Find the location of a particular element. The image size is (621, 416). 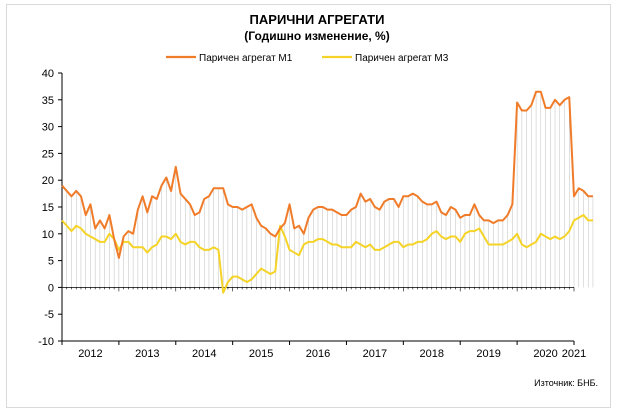

x-tick-label: 2016 is located at coordinates (318, 354).